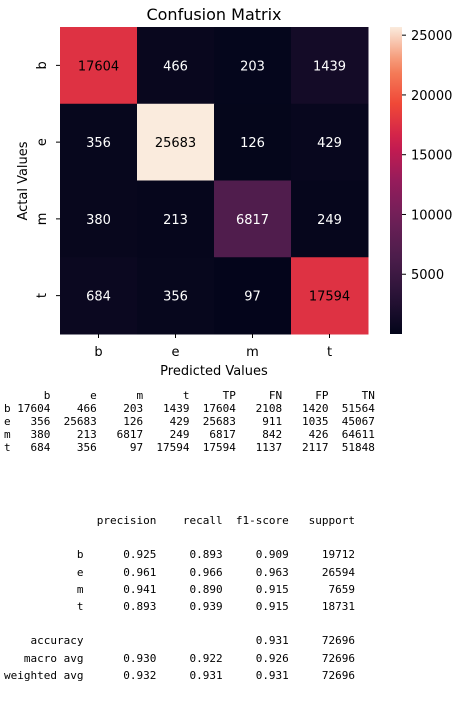 The height and width of the screenshot is (701, 466). Describe the element at coordinates (120, 572) in the screenshot. I see `report-cell: 0.961` at that location.